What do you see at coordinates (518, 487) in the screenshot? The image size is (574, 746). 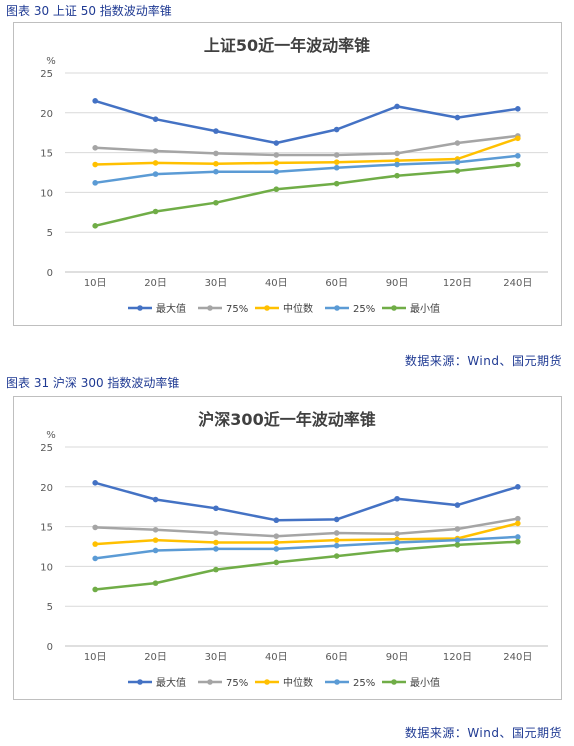 I see `data-point-最大值-7` at bounding box center [518, 487].